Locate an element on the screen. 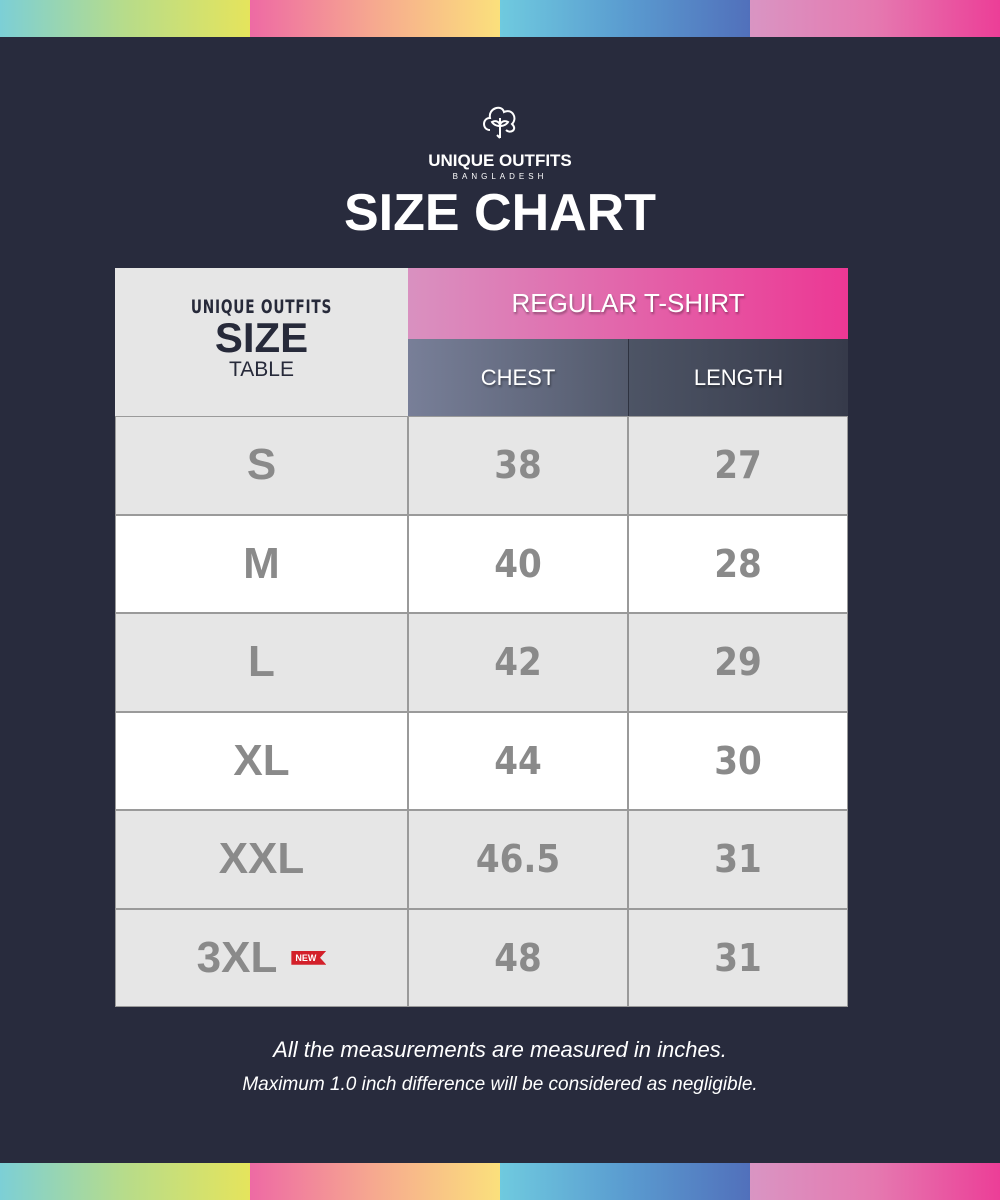 The height and width of the screenshot is (1200, 1000). size-cell: S is located at coordinates (261, 465).